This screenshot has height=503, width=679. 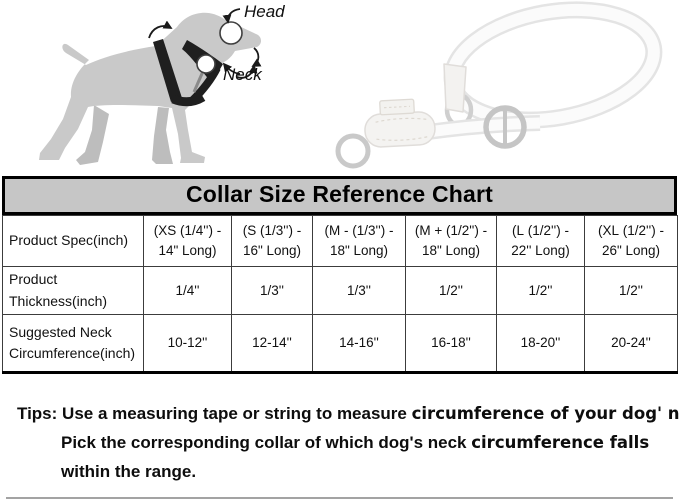 What do you see at coordinates (272, 241) in the screenshot?
I see `col-header-s: (S (1/3'') - 16" Long)` at bounding box center [272, 241].